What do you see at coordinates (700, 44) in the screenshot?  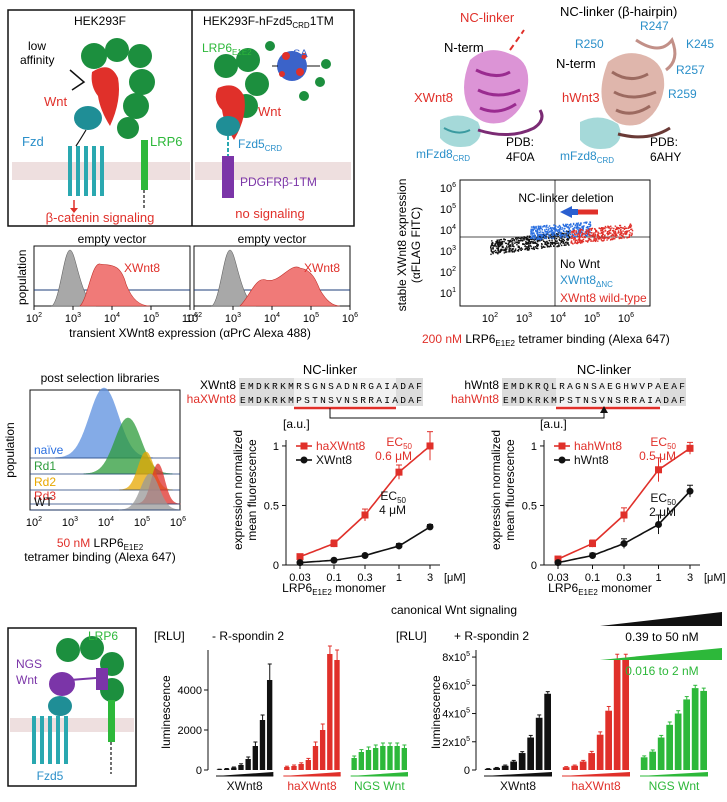 I see `b-res-k245: K245` at bounding box center [700, 44].